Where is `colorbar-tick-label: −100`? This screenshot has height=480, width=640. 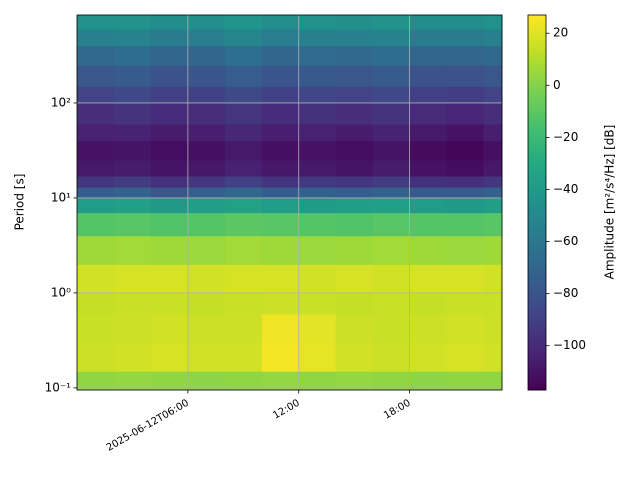 colorbar-tick-label: −100 is located at coordinates (569, 345).